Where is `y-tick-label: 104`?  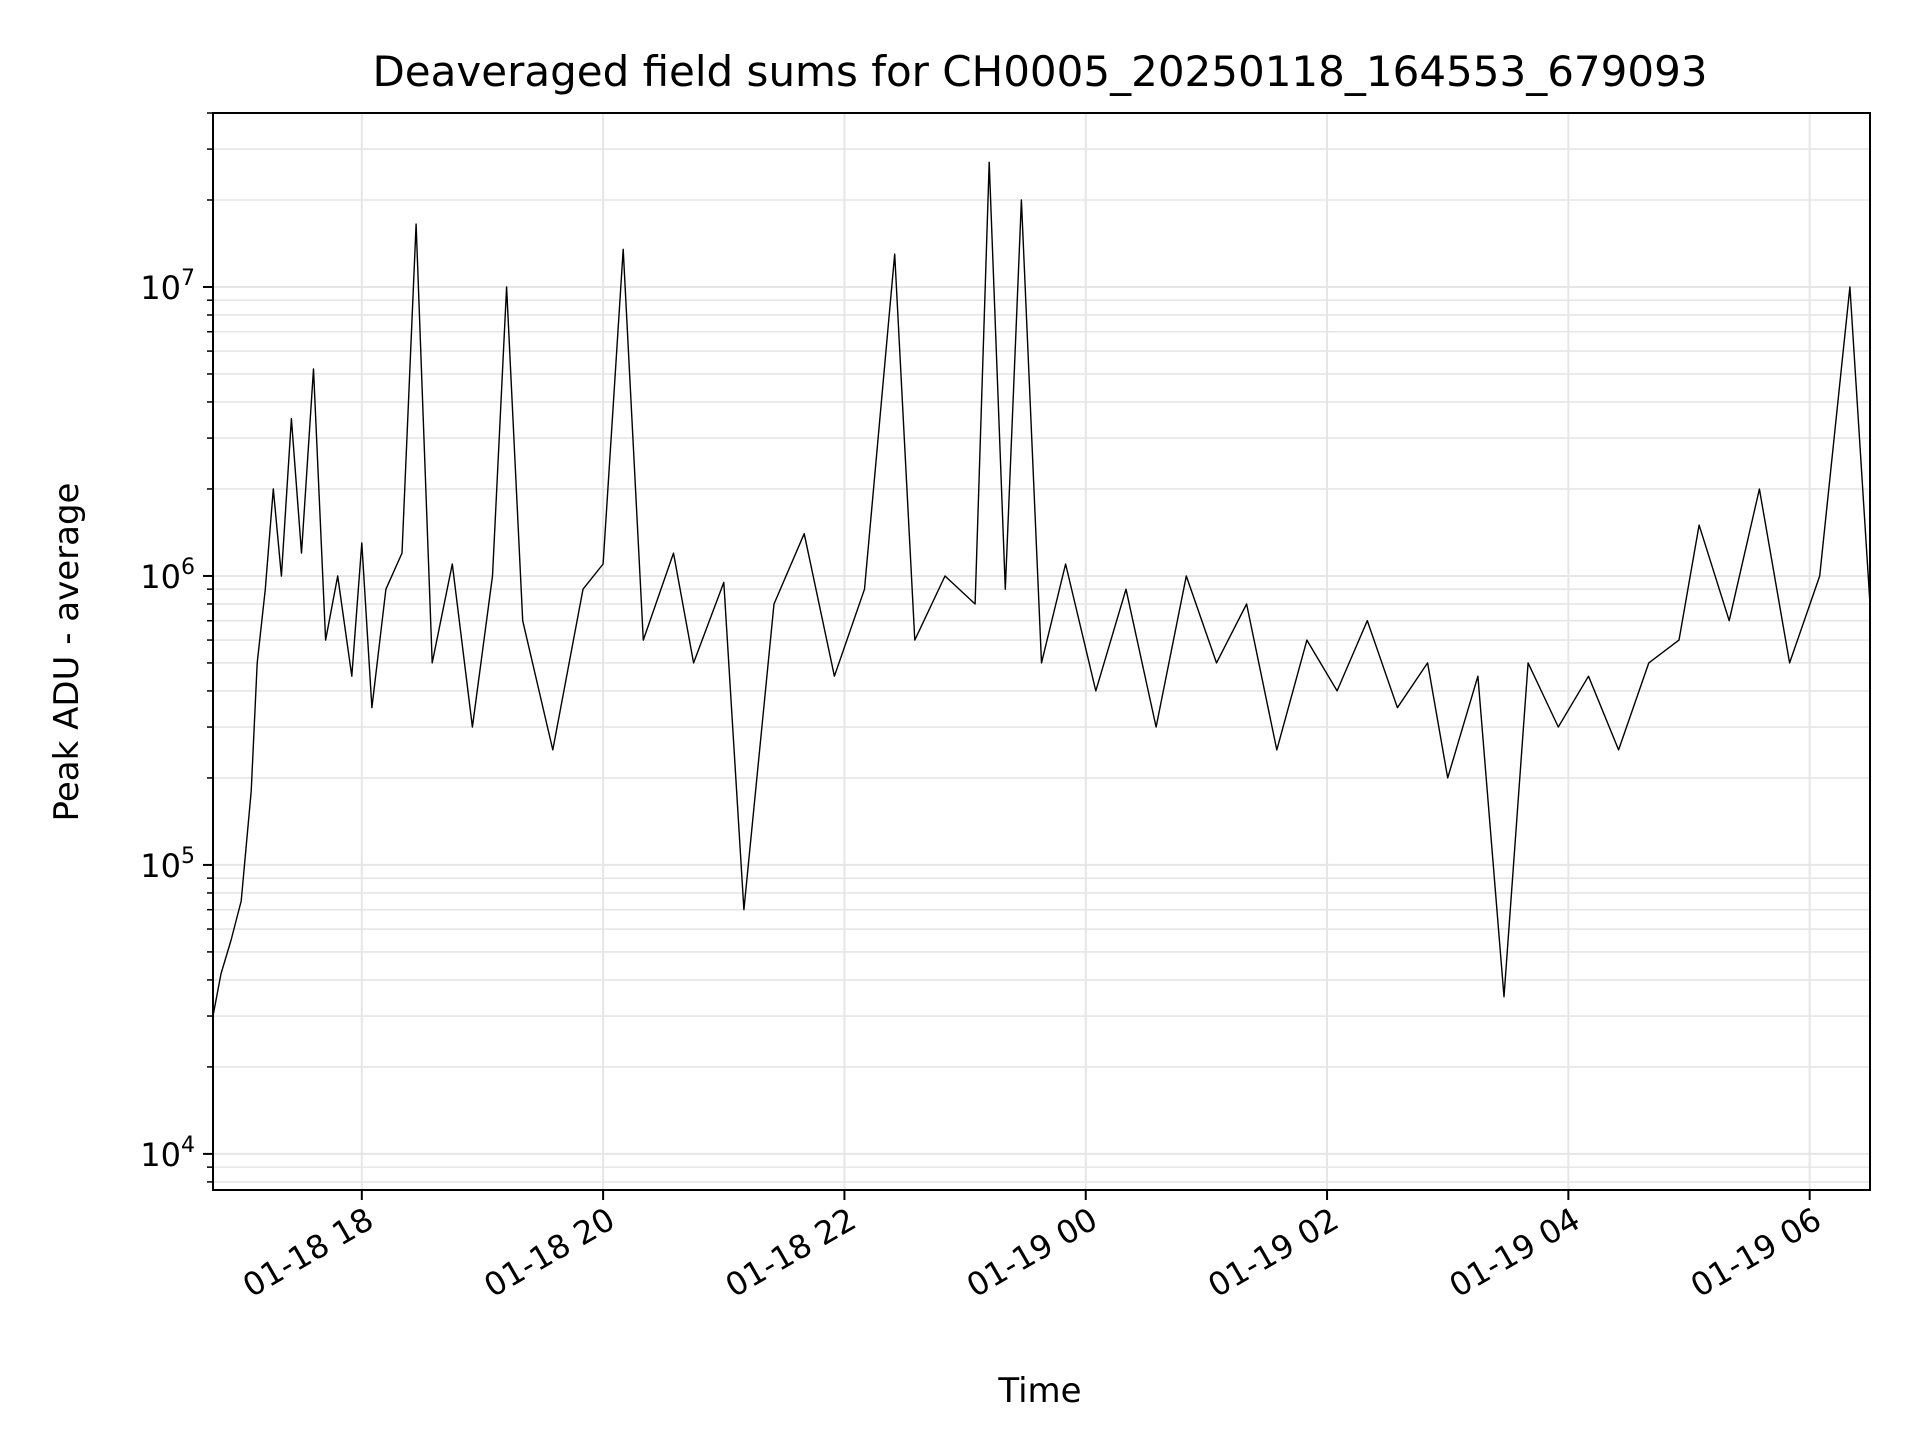 y-tick-label: 104 is located at coordinates (167, 1153).